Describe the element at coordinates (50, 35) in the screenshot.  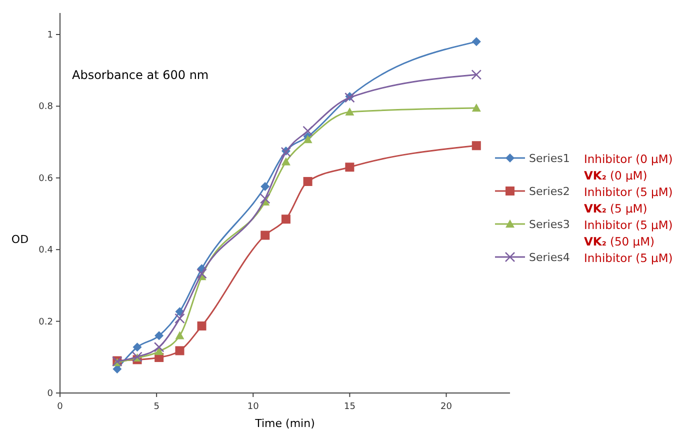
I see `y-tick-label: 1` at that location.